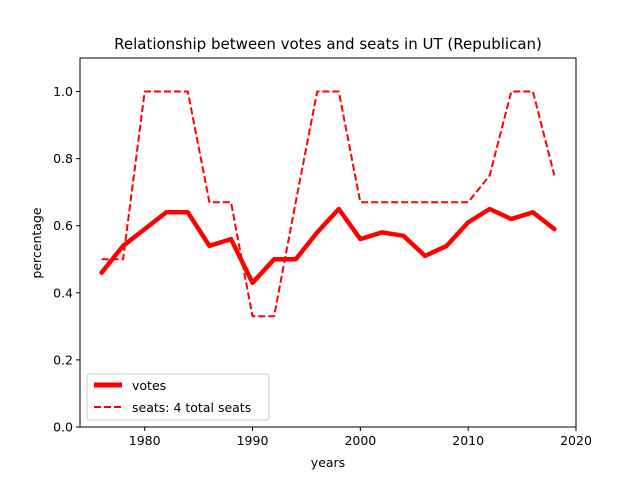 The image size is (640, 480). I want to click on y-tick-label: 0.8, so click(63, 158).